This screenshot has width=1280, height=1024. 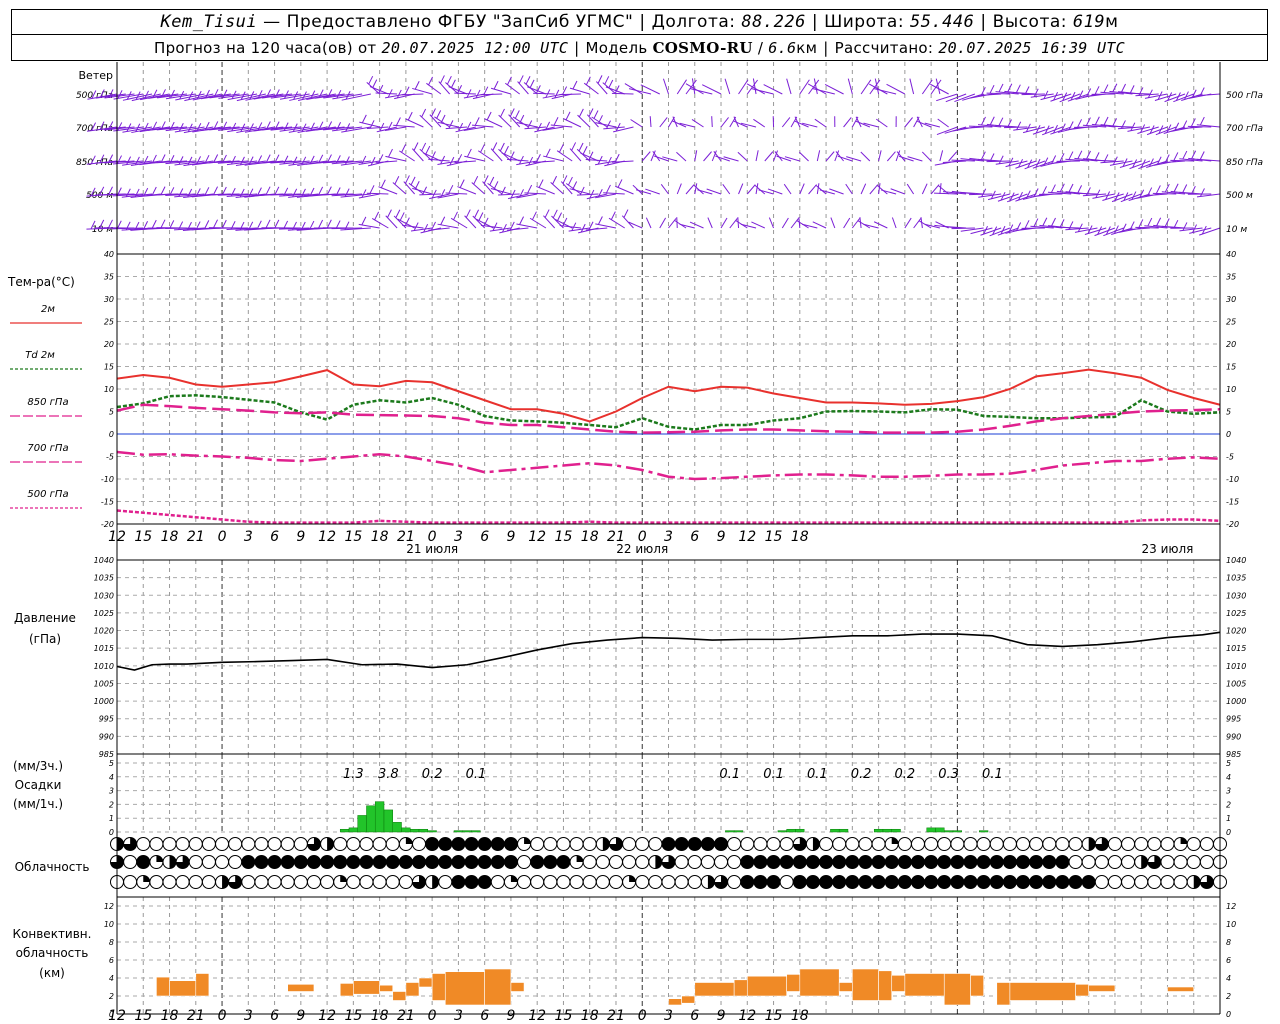 What do you see at coordinates (1228, 832) in the screenshot?
I see `precip-tick-label-right: 0` at bounding box center [1228, 832].